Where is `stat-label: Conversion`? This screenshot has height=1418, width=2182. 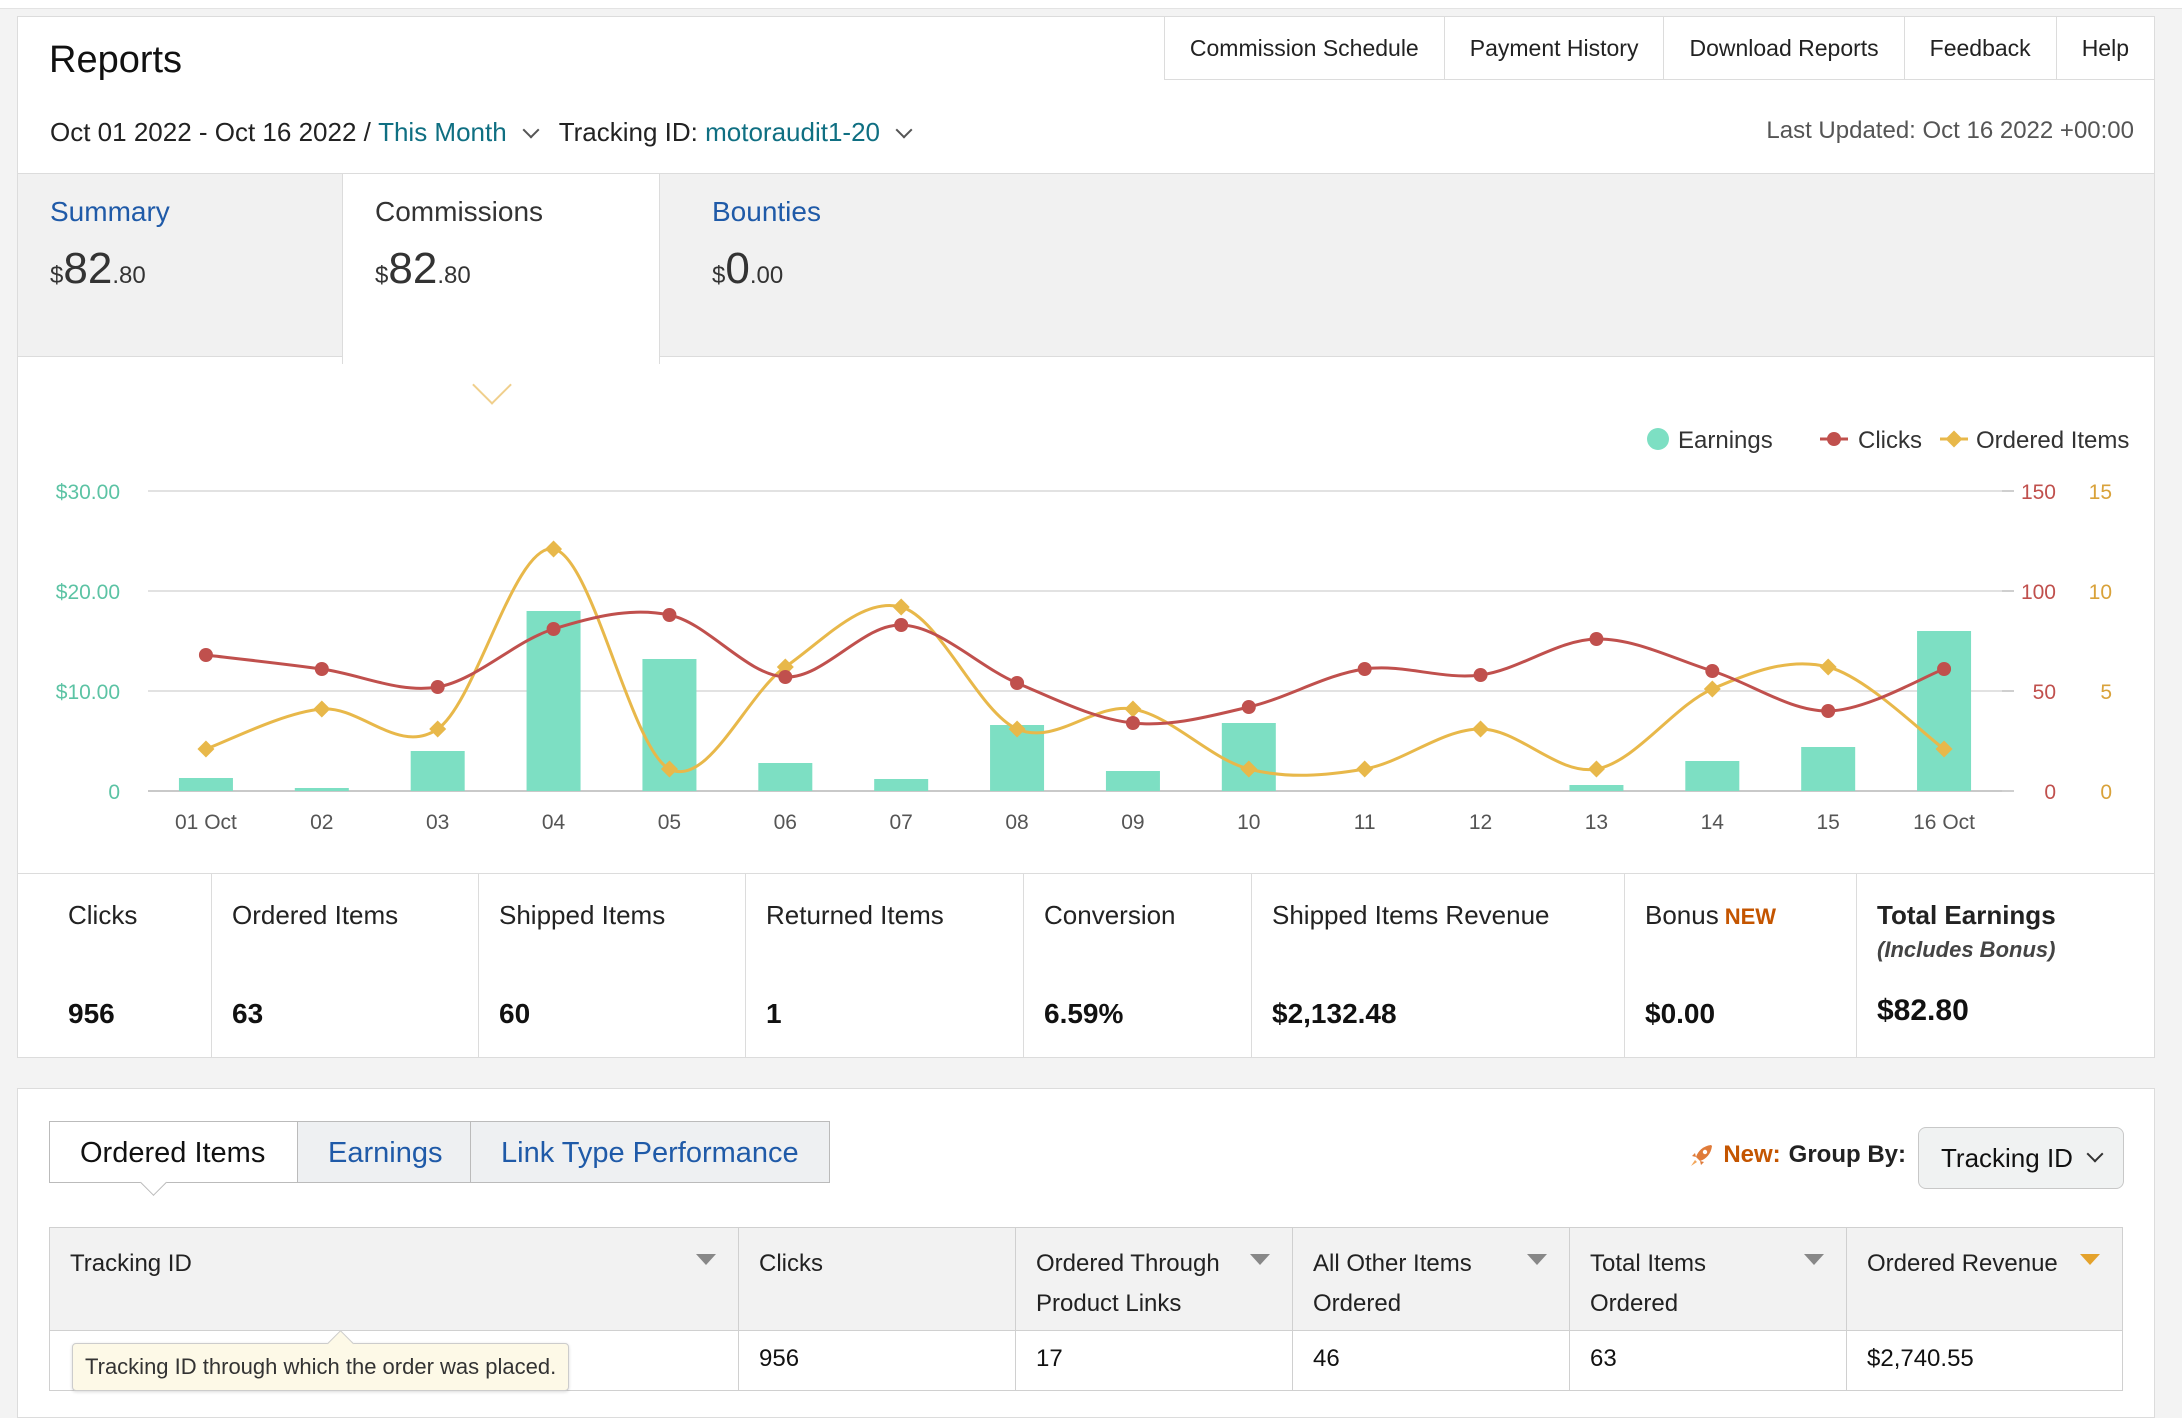 stat-label: Conversion is located at coordinates (1110, 915).